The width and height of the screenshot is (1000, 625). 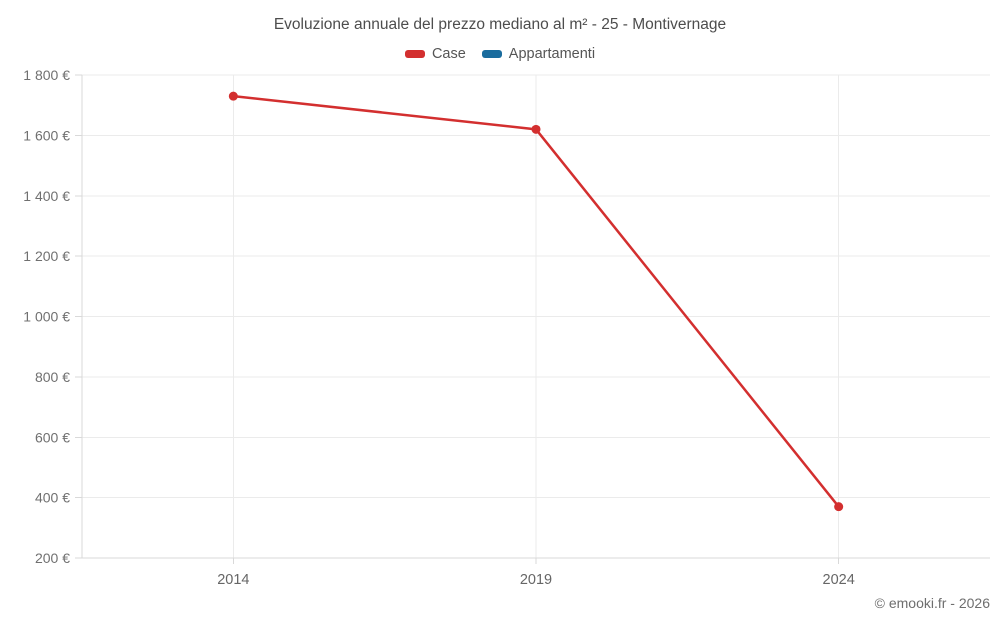 What do you see at coordinates (839, 580) in the screenshot?
I see `x-tick-label: 2024` at bounding box center [839, 580].